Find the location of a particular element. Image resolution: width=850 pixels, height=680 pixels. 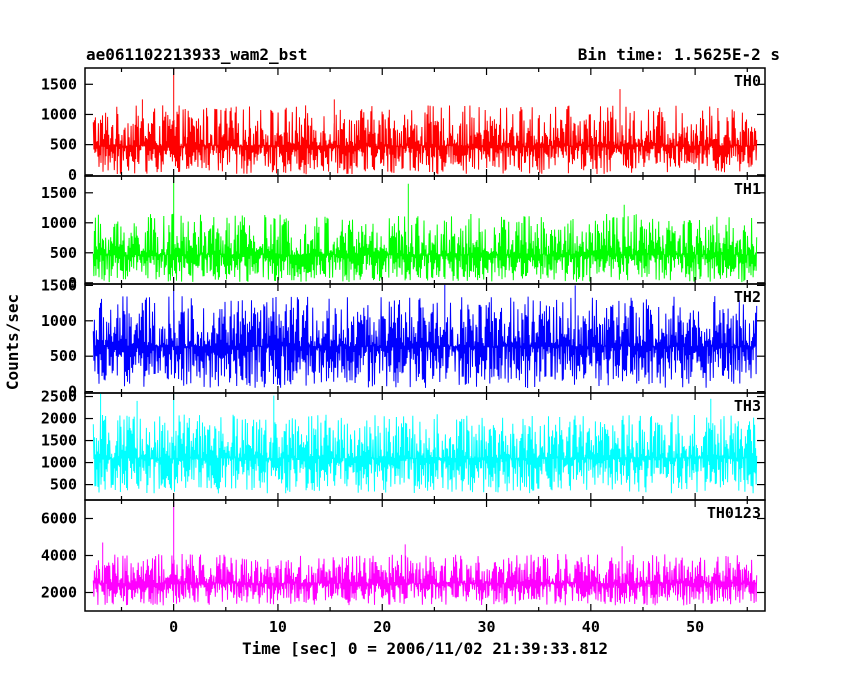

x-axis-label: Time [sec] 0 = 2006/11/02 21:39:33.812 is located at coordinates (425, 648).